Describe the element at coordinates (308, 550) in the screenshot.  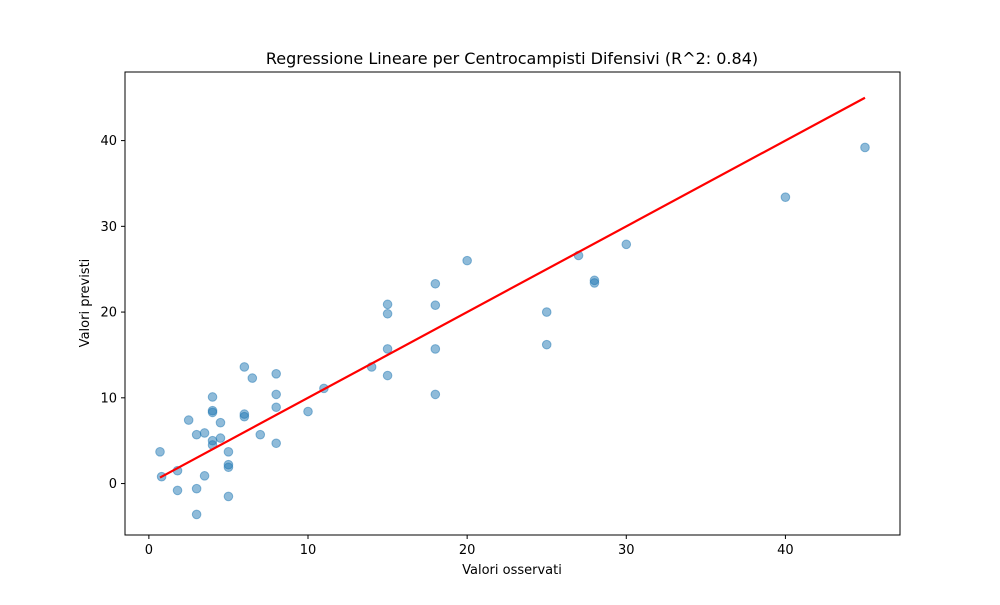
I see `x-tick-label: 10` at that location.